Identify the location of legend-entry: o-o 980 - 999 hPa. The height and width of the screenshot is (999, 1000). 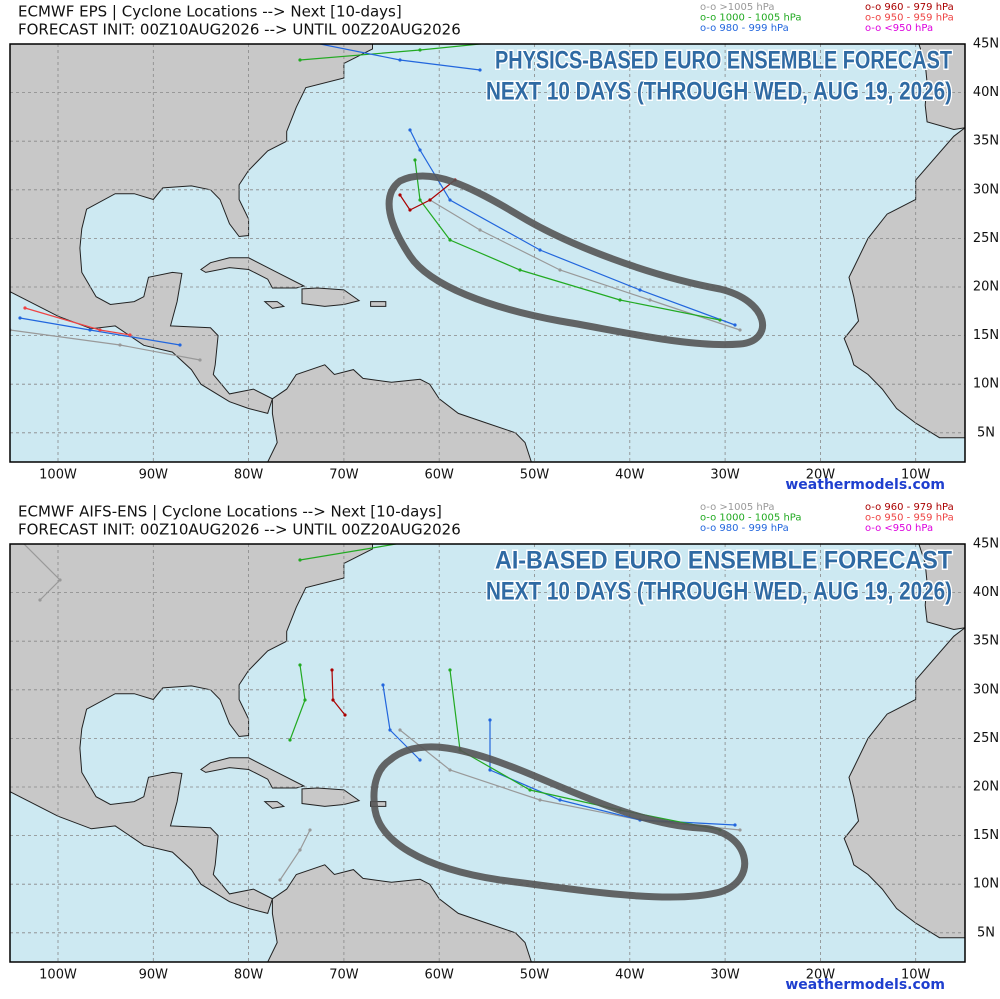
(744, 28).